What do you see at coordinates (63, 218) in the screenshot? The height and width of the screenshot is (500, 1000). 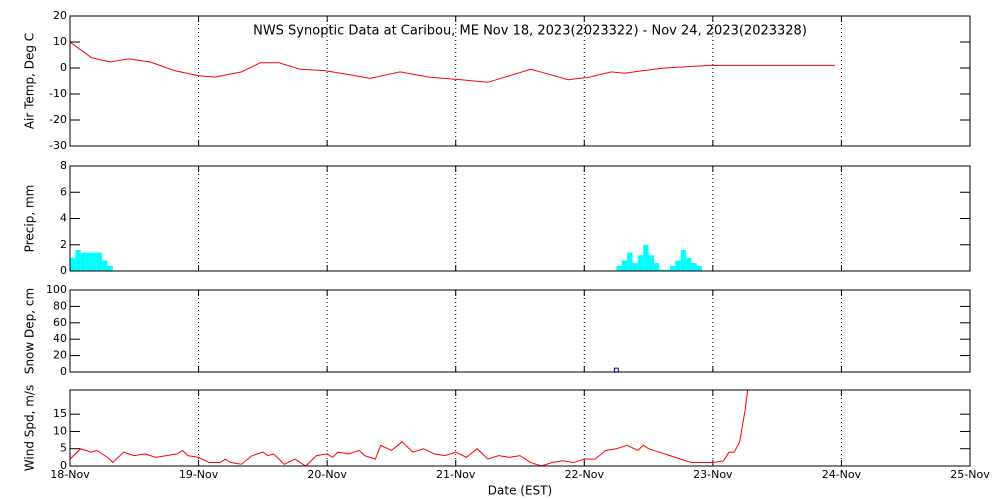 I see `y-tick-label: 4` at bounding box center [63, 218].